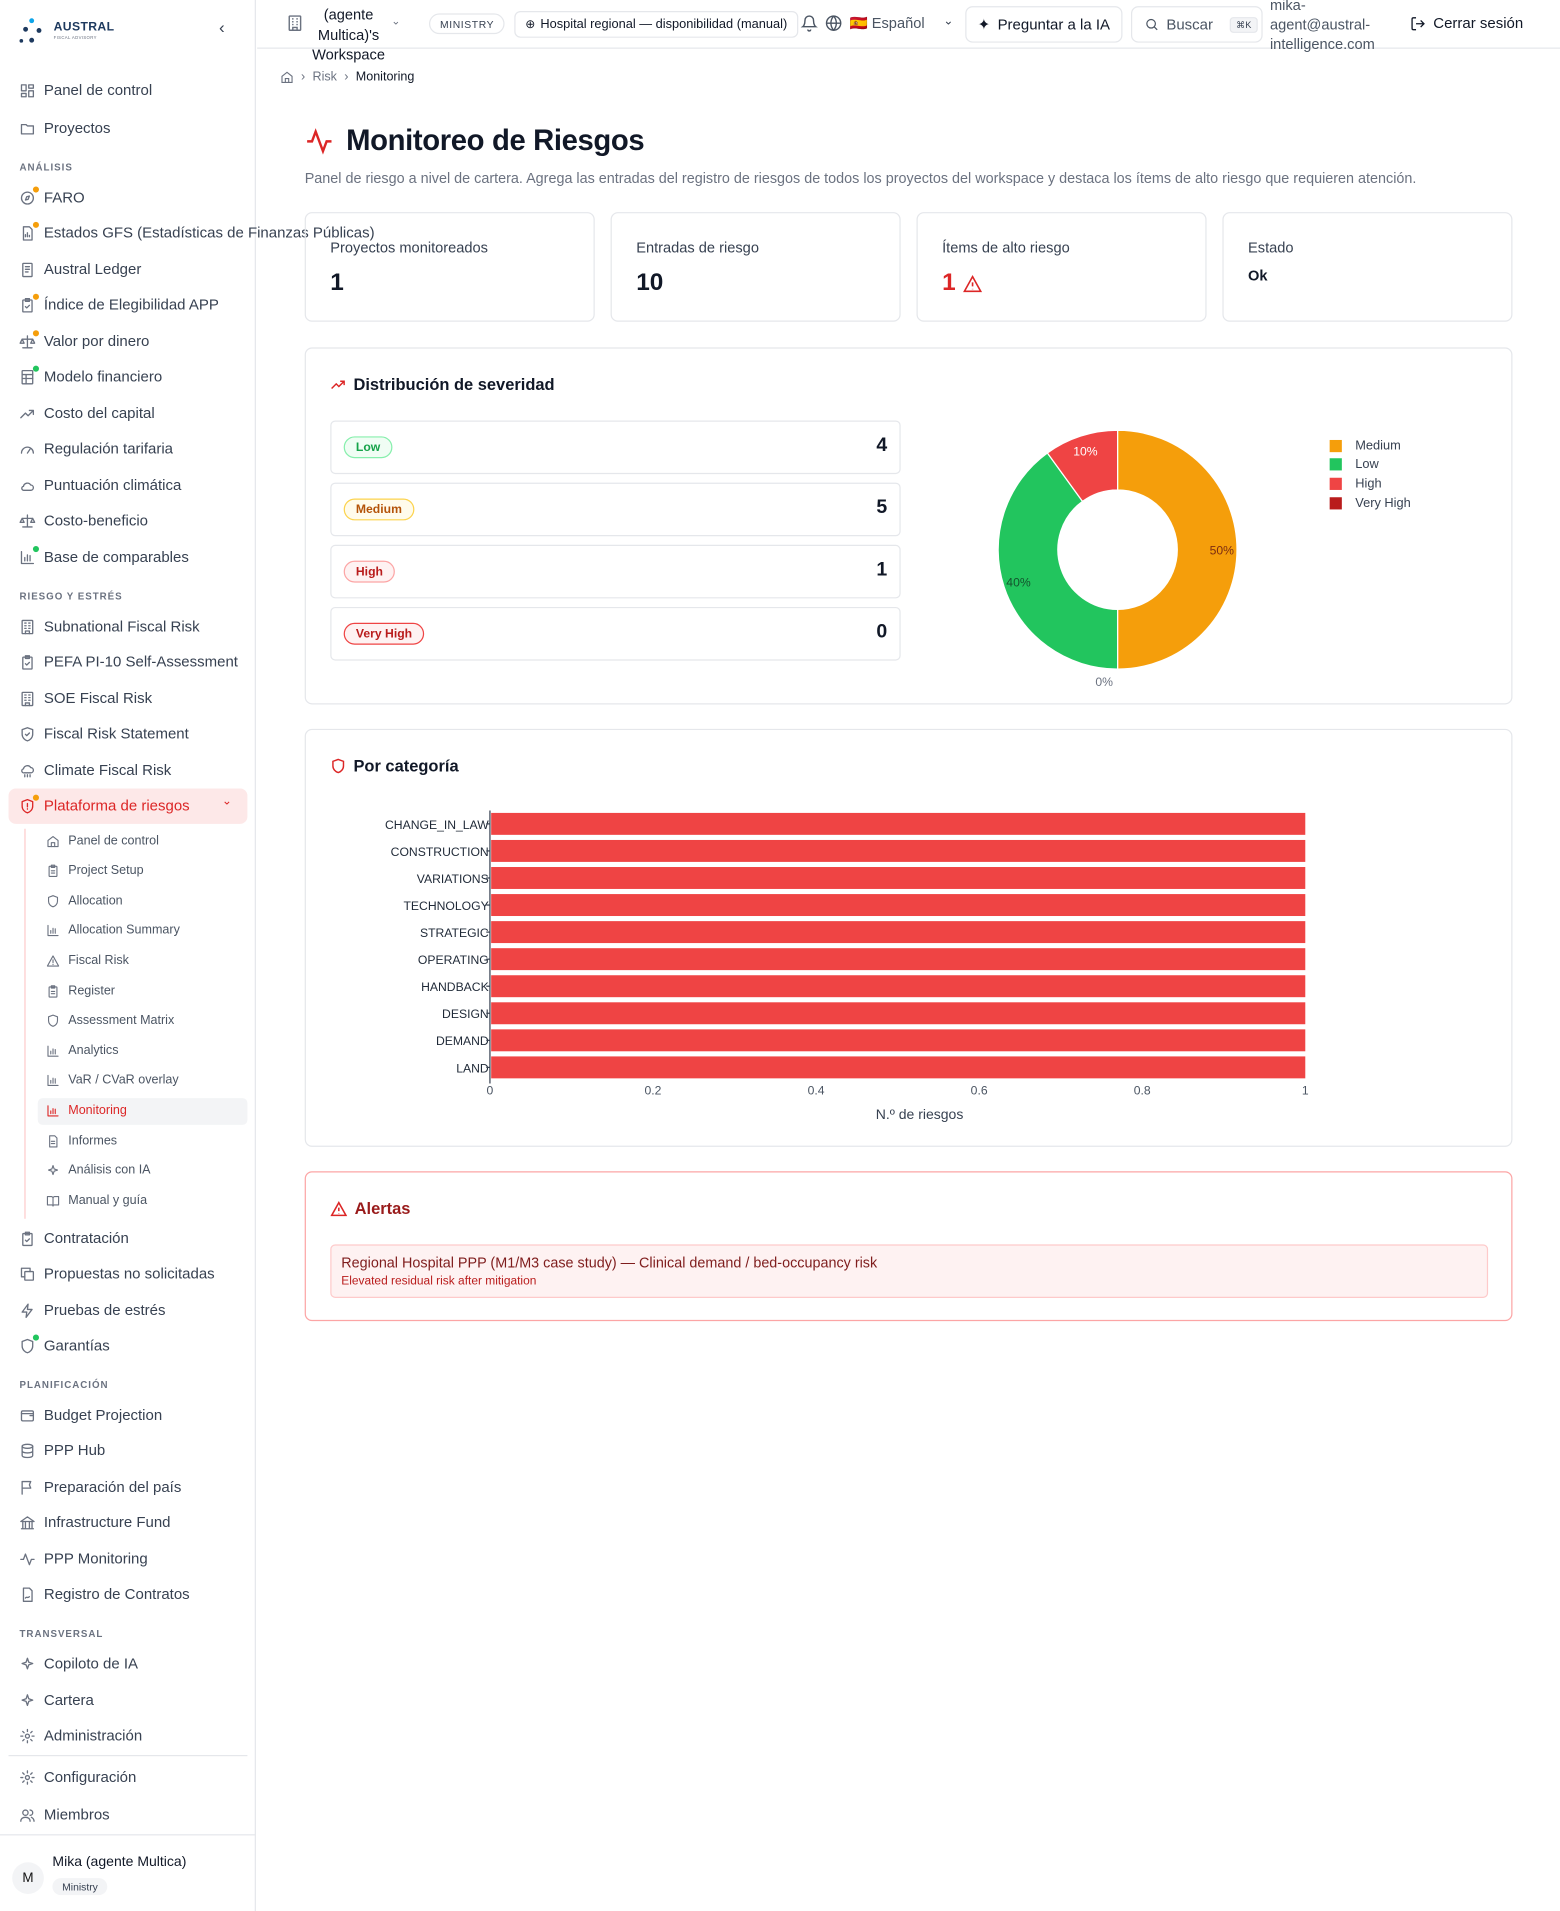 The image size is (1560, 1911). I want to click on clipboard-icon, so click(52, 990).